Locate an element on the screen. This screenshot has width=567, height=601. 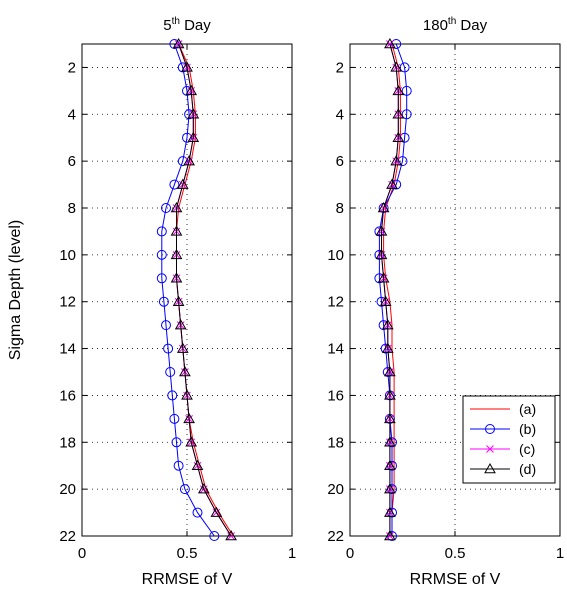
panel-title-number: 5 is located at coordinates (167, 25).